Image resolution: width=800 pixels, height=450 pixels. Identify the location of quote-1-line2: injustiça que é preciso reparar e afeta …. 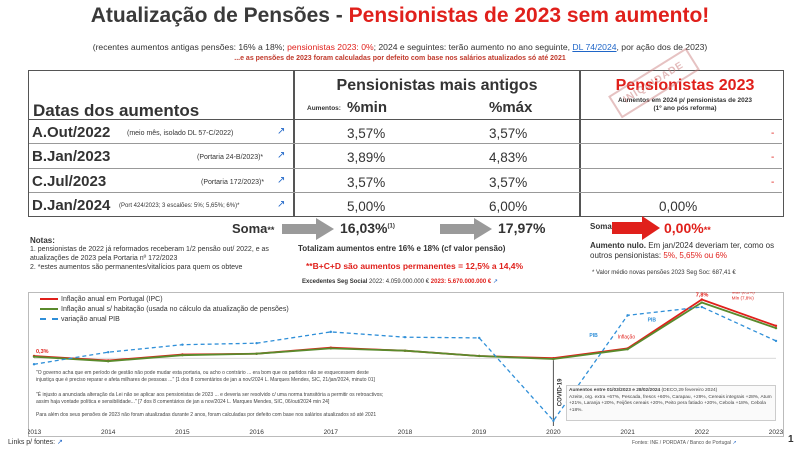
(205, 380).